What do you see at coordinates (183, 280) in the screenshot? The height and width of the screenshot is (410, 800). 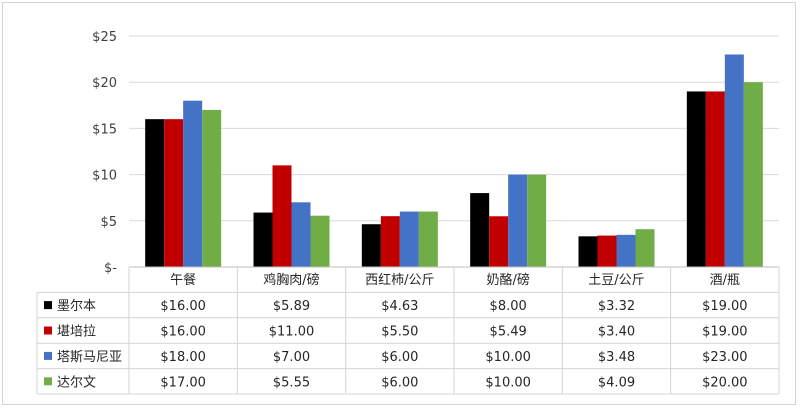 I see `x-category-label: 午餐` at bounding box center [183, 280].